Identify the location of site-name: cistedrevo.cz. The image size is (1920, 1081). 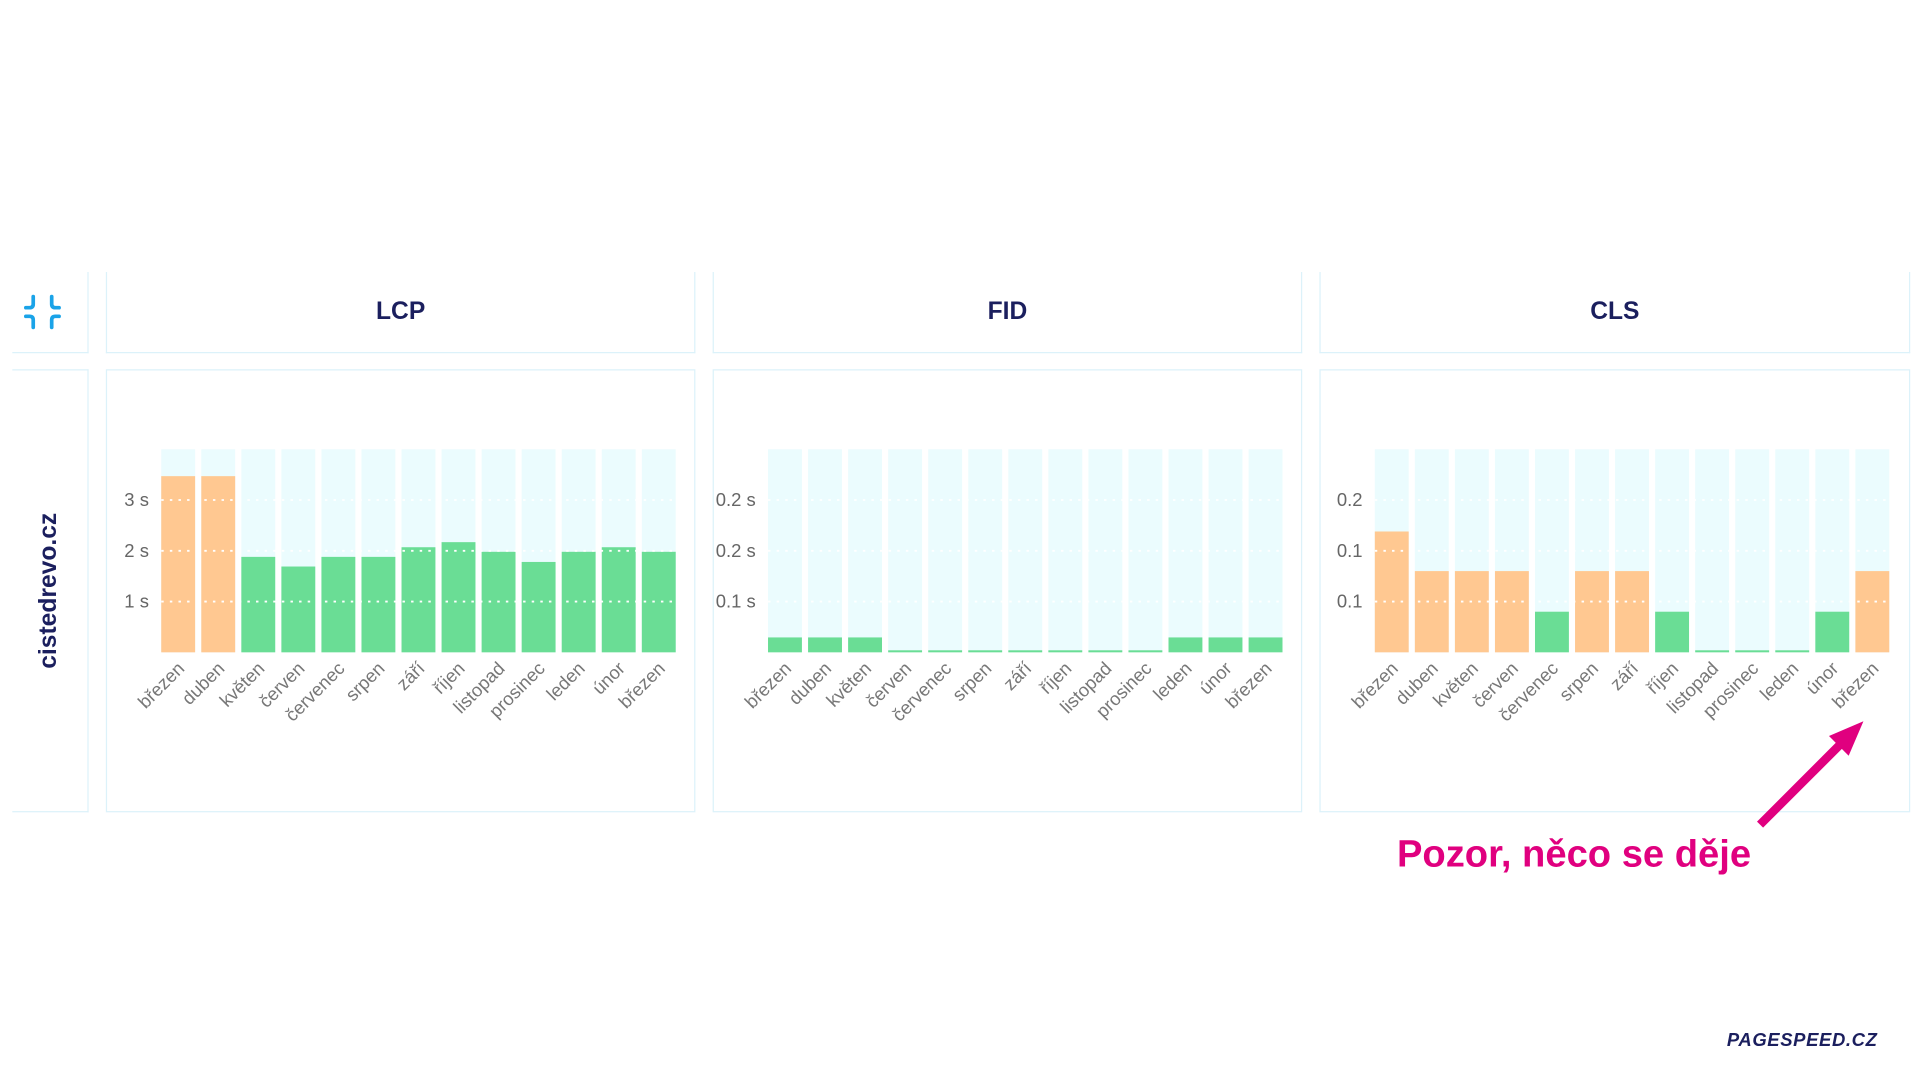
(49, 590).